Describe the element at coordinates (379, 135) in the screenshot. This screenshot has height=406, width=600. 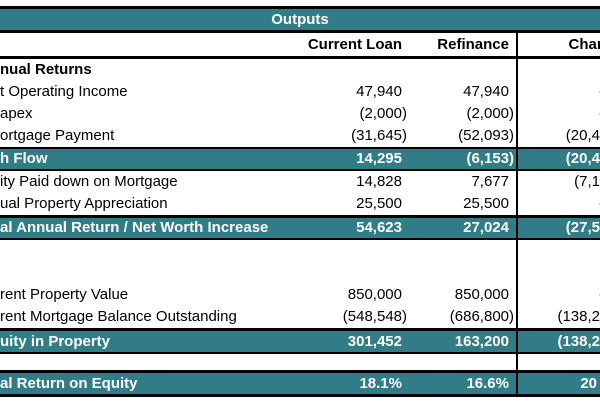
I see `cell-current-loan: (31,645)` at that location.